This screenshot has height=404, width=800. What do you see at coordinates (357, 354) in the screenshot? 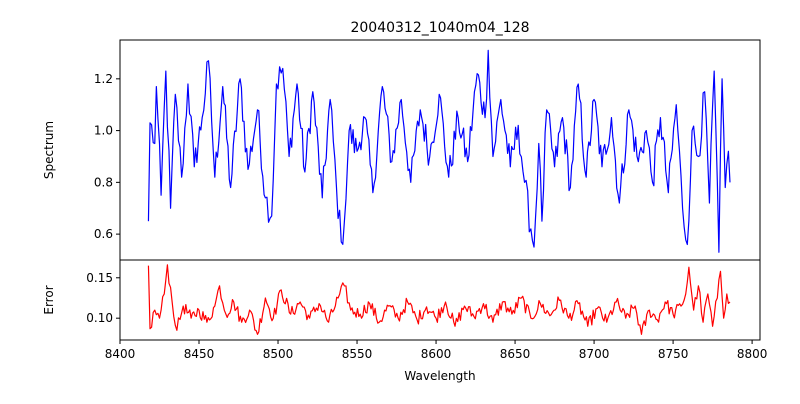
I see `x-tick-label: 8550` at bounding box center [357, 354].